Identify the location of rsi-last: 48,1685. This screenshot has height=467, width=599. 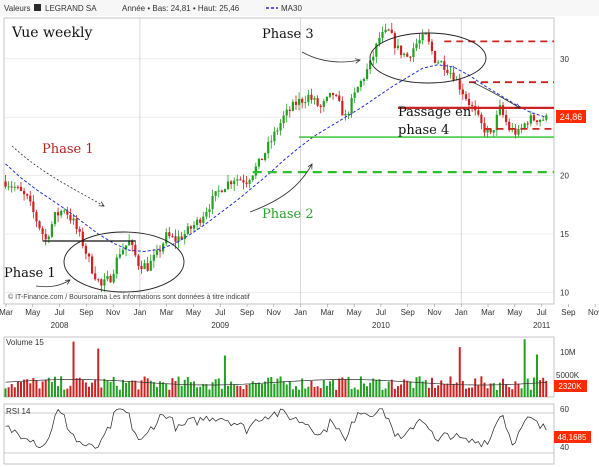
(572, 437).